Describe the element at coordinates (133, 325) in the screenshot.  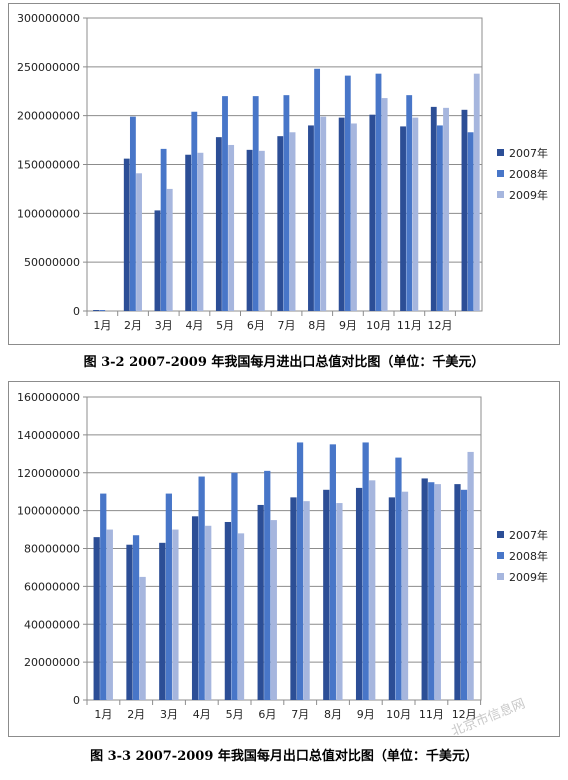
I see `x-tick-label: 2月` at that location.